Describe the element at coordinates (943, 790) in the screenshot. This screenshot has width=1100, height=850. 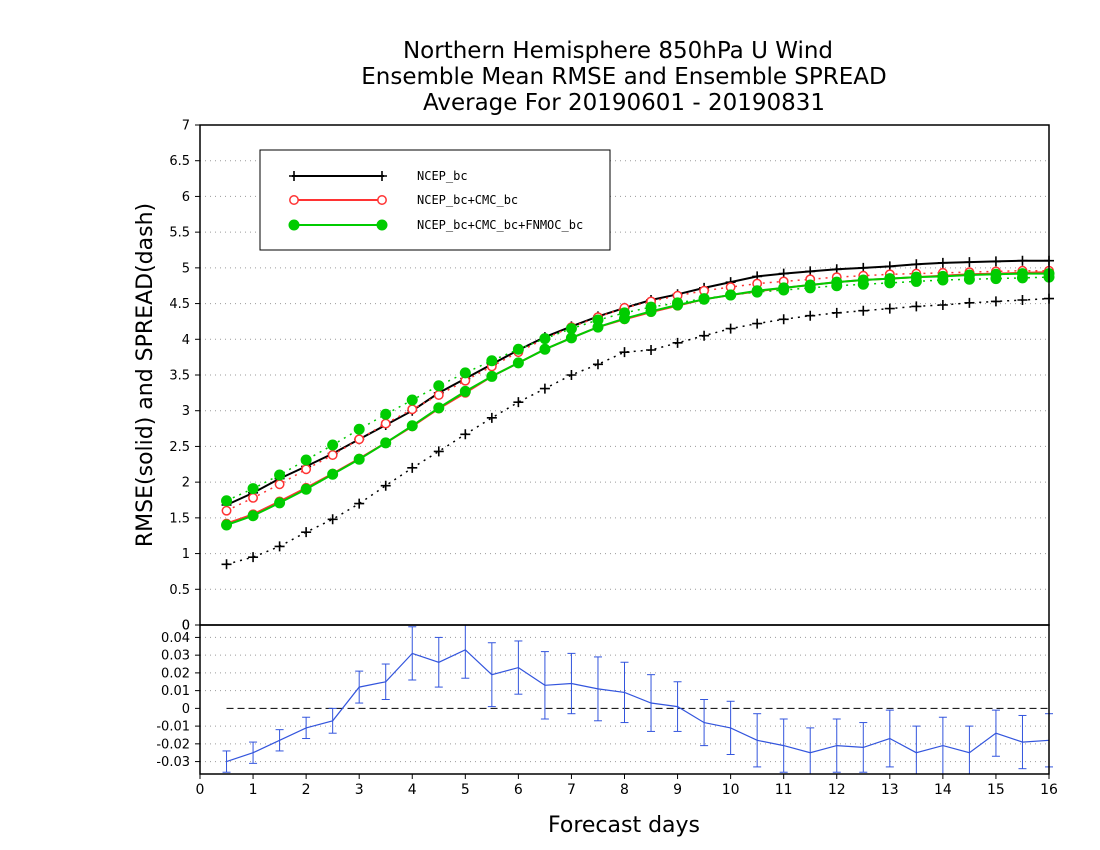
I see `x-tick-label: 14` at that location.